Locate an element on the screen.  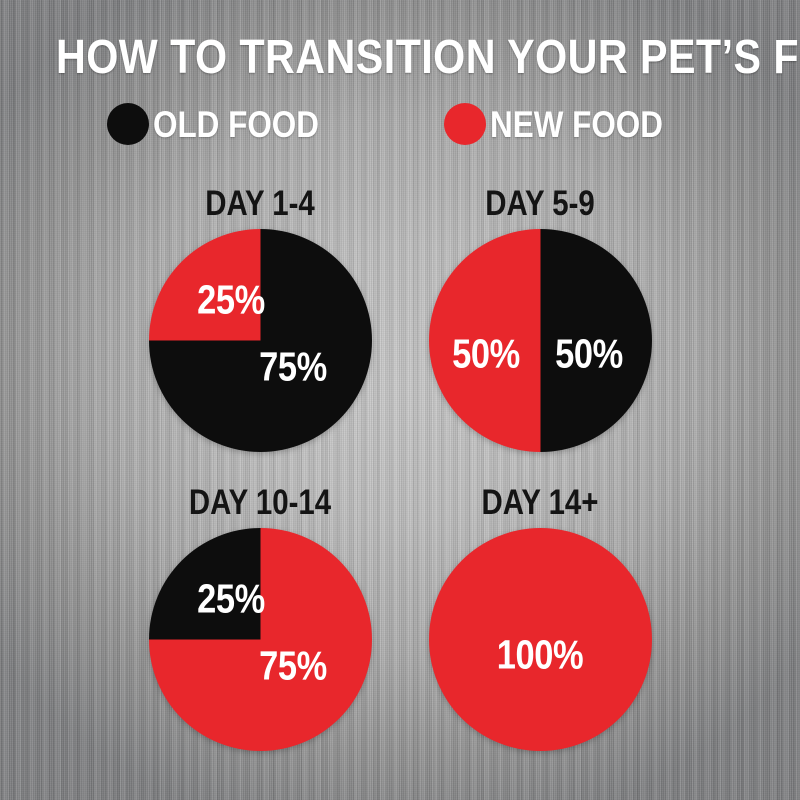
legend-item-label: NEW FOOD is located at coordinates (576, 124).